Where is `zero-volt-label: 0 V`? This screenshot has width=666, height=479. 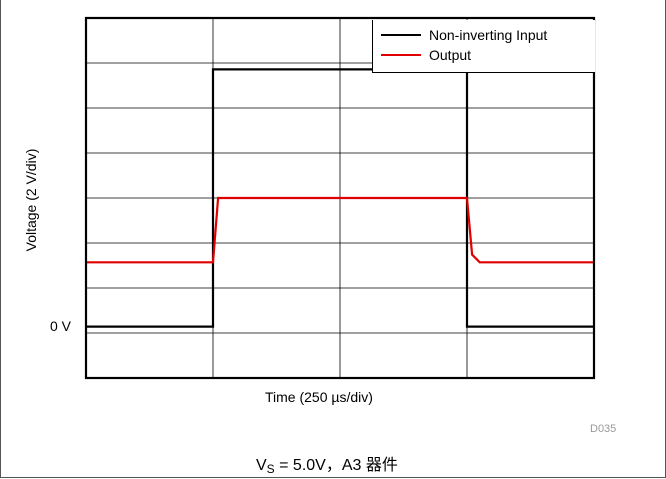 zero-volt-label: 0 V is located at coordinates (61, 326).